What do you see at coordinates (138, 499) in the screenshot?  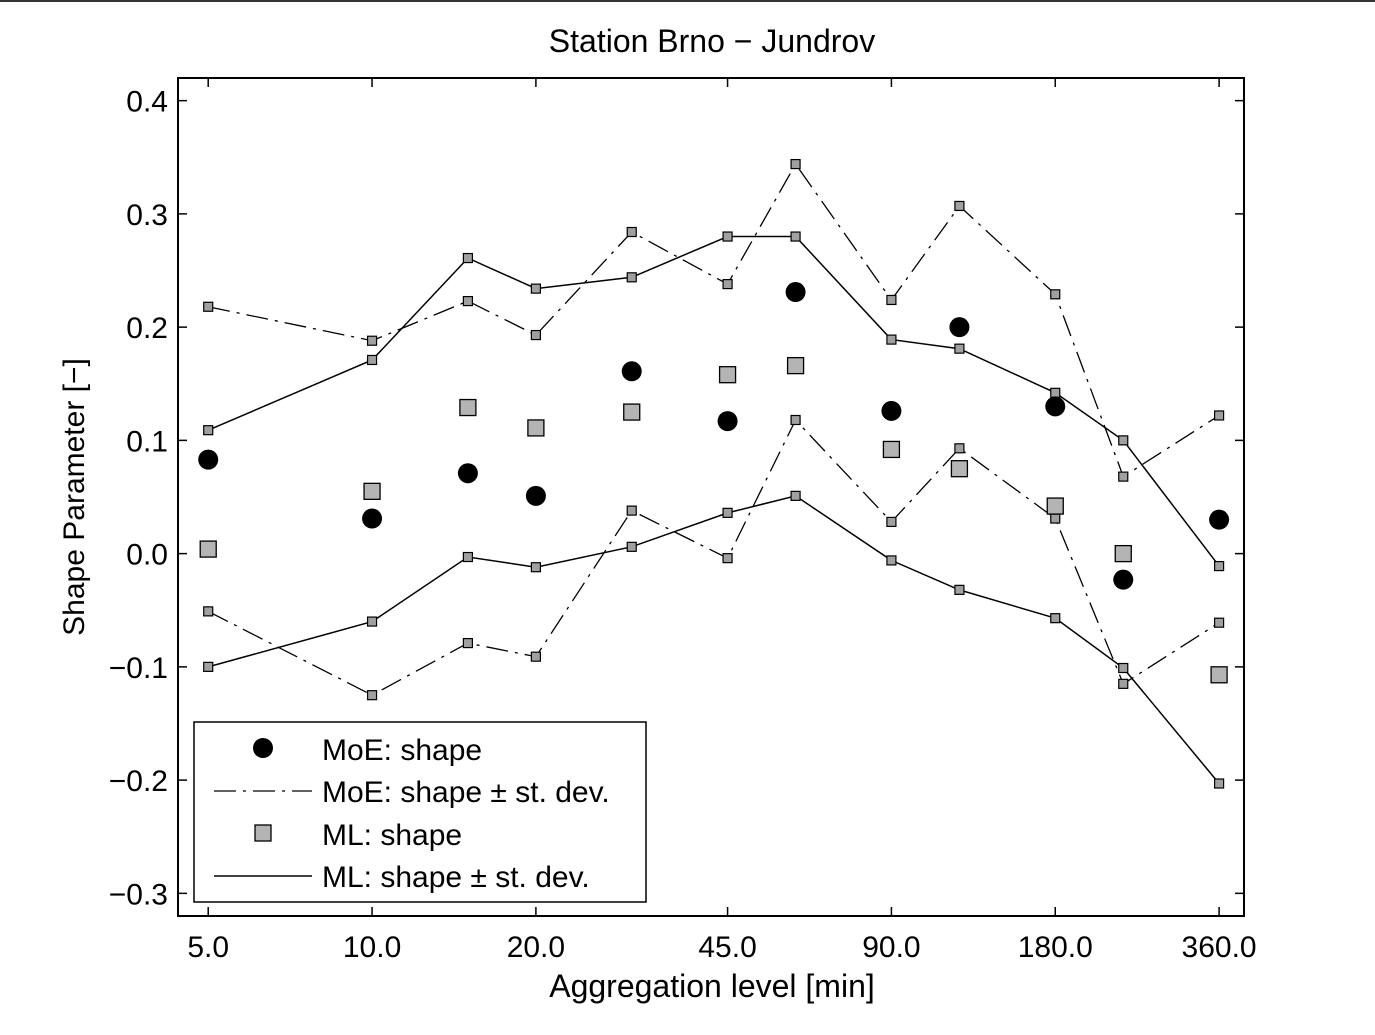 I see `y-tick-labels: −0.3 −0.2 −0.1 0.0 0.1 0.2 0.3 0.4` at bounding box center [138, 499].